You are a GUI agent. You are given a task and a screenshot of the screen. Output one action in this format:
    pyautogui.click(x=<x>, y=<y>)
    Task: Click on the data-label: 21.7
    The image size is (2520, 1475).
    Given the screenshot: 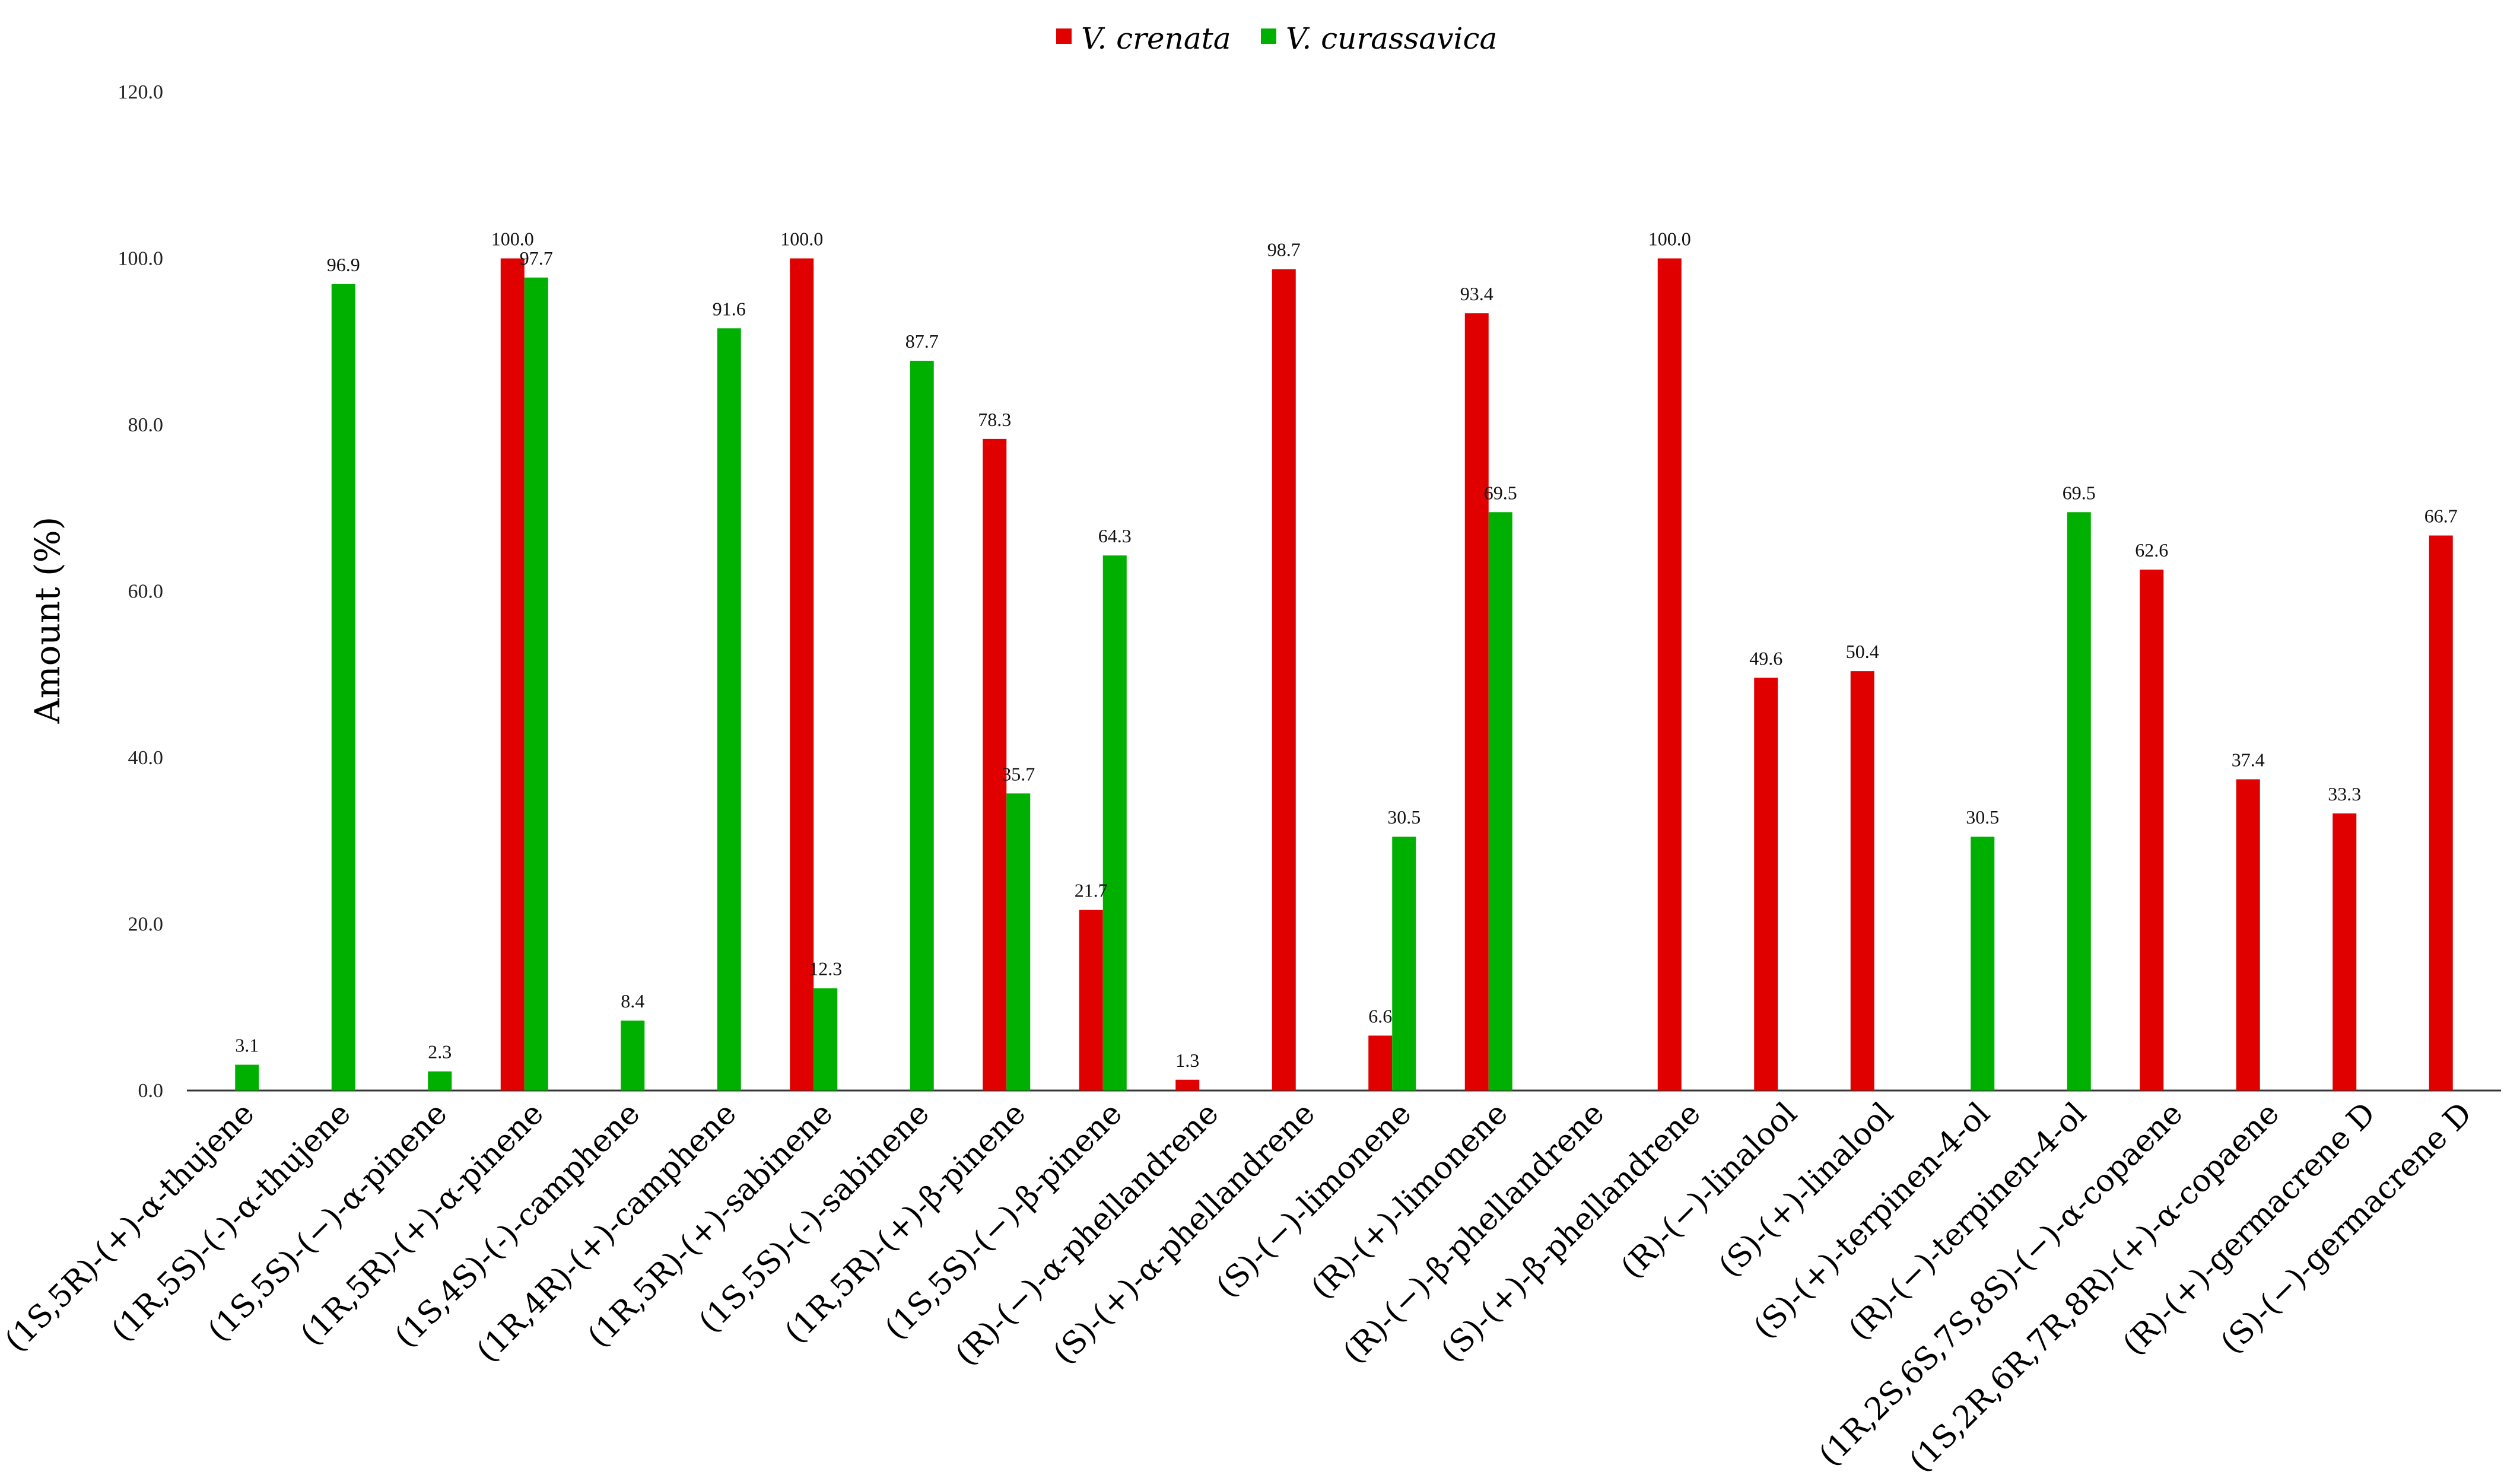 What is the action you would take?
    pyautogui.click(x=1091, y=891)
    